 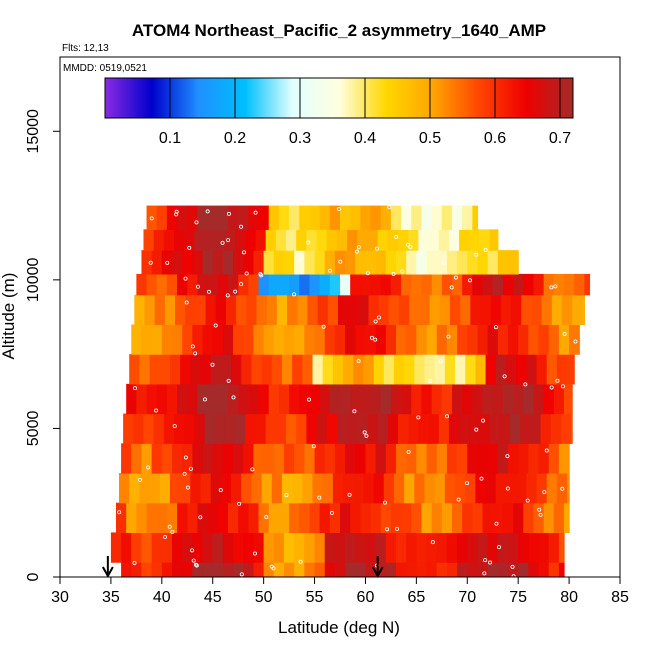 What do you see at coordinates (569, 597) in the screenshot?
I see `x-tick-label: 80` at bounding box center [569, 597].